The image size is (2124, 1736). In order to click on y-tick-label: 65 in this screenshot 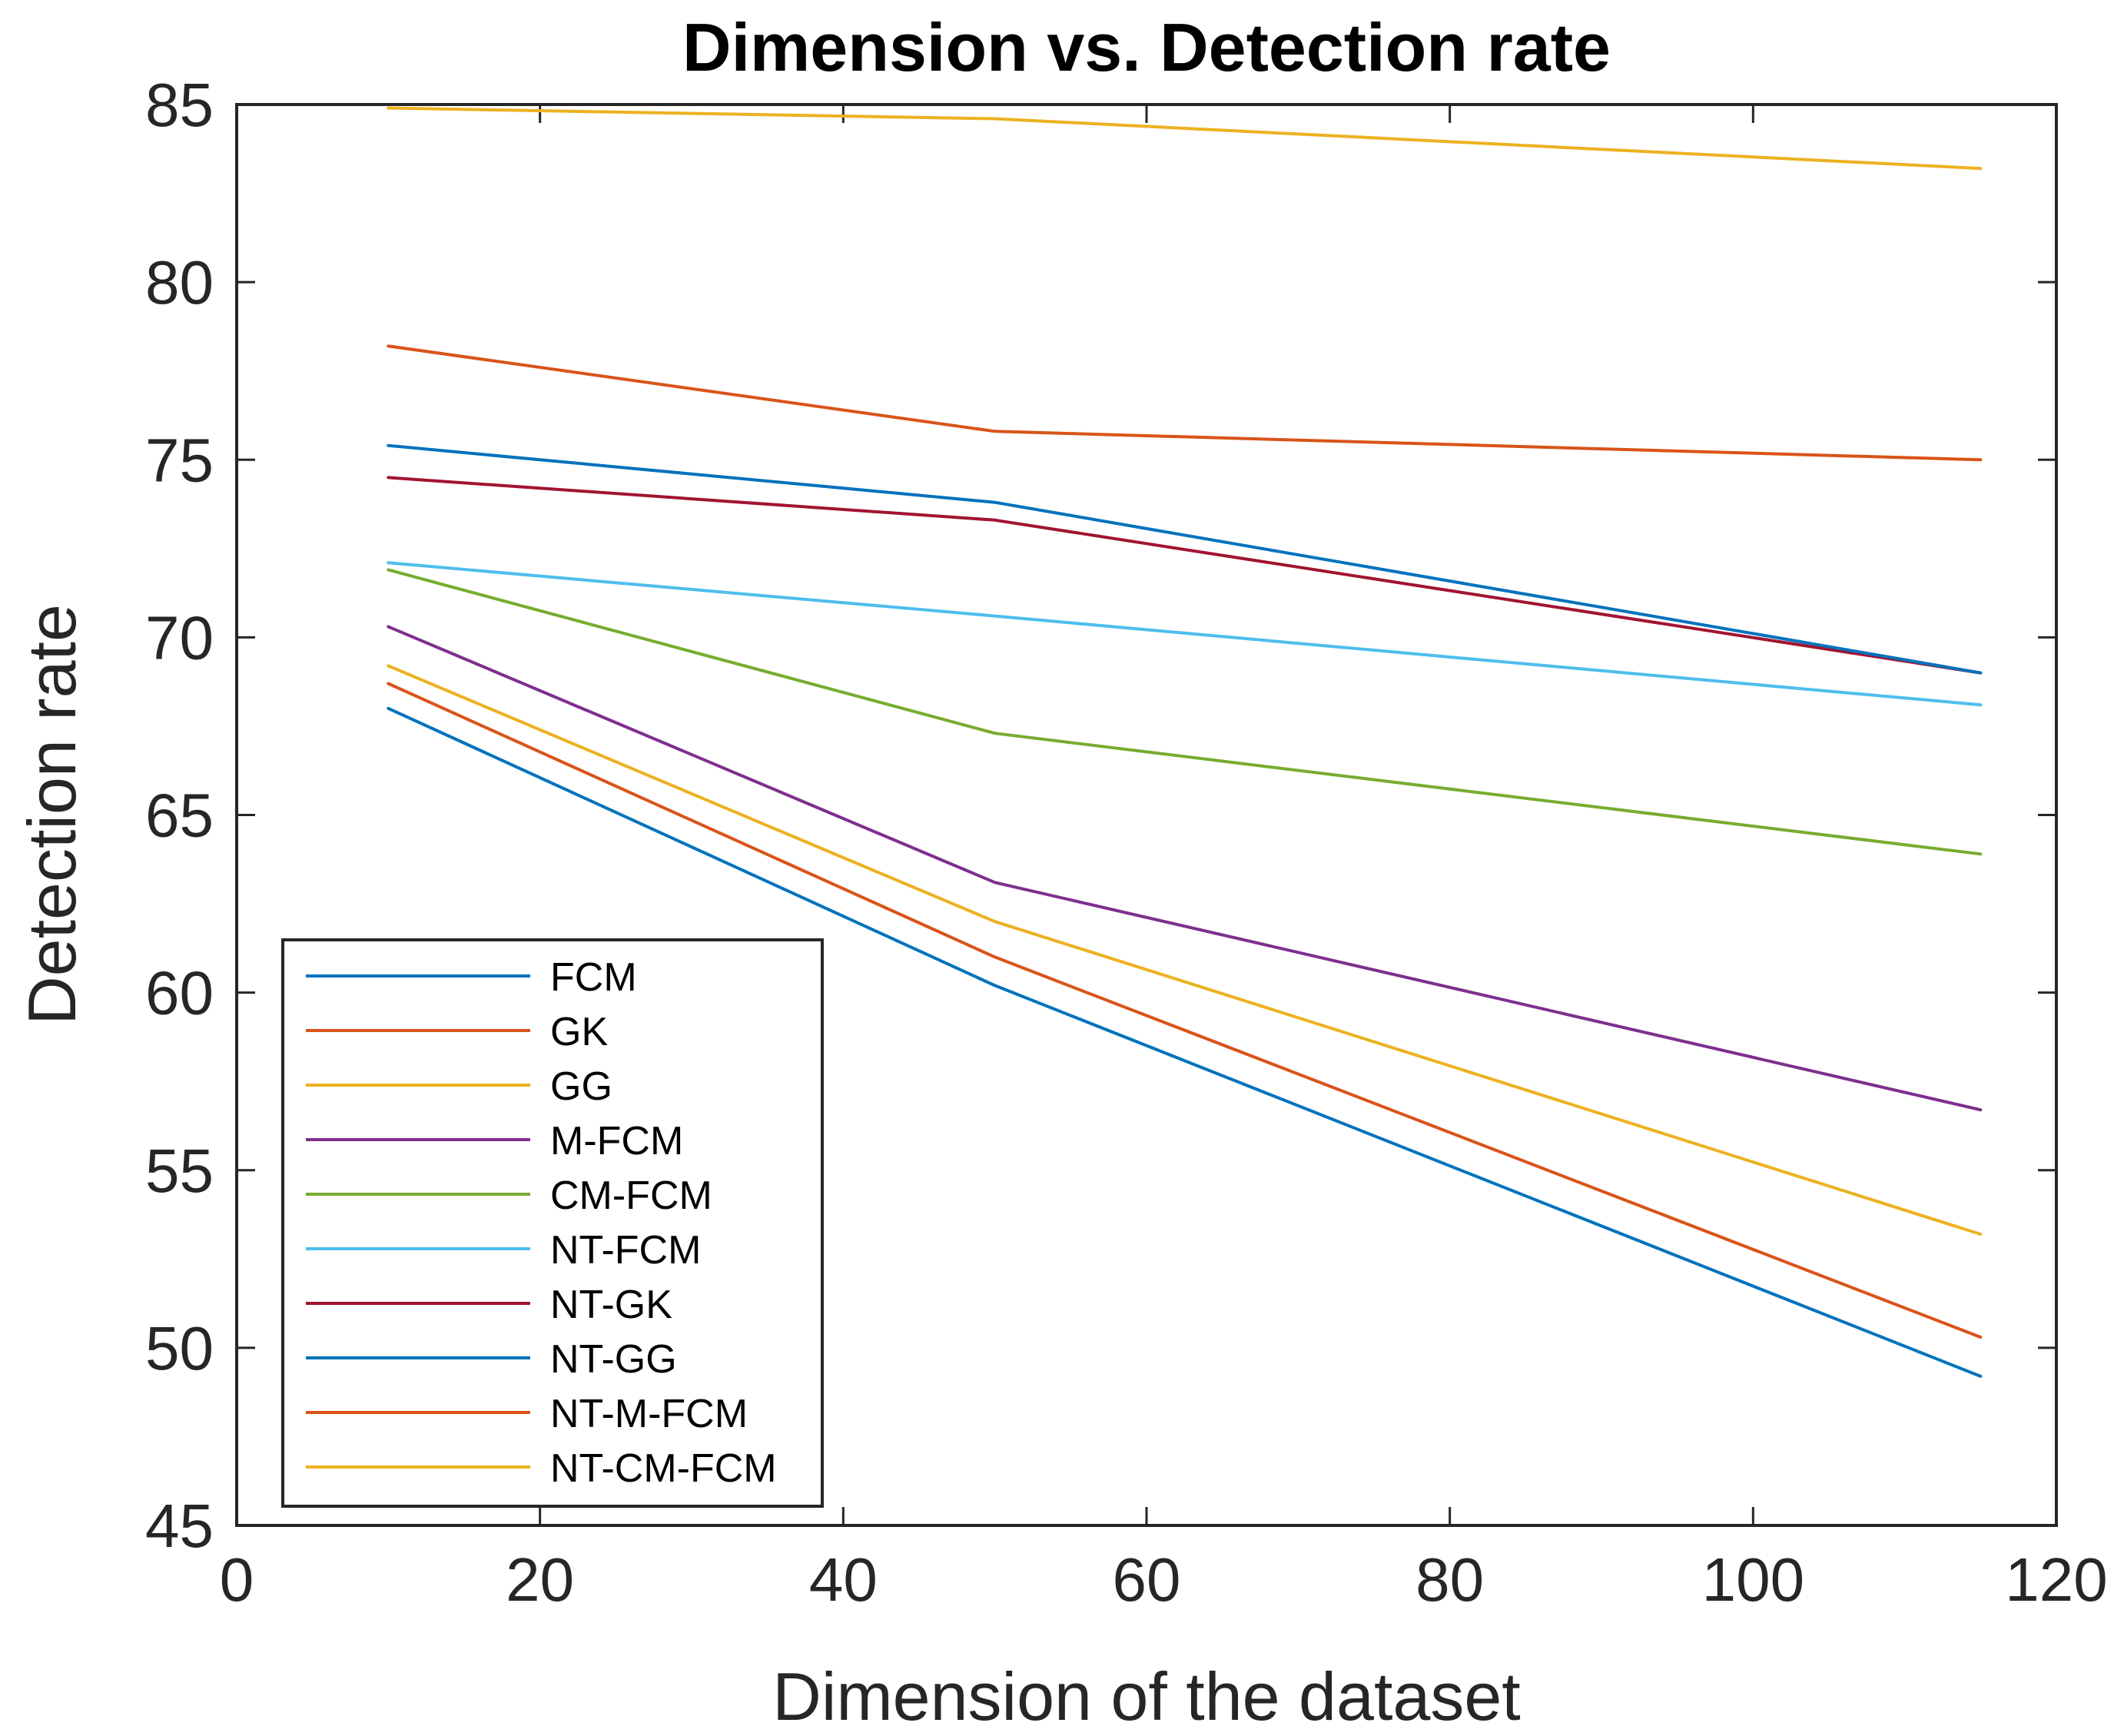, I will do `click(179, 816)`.